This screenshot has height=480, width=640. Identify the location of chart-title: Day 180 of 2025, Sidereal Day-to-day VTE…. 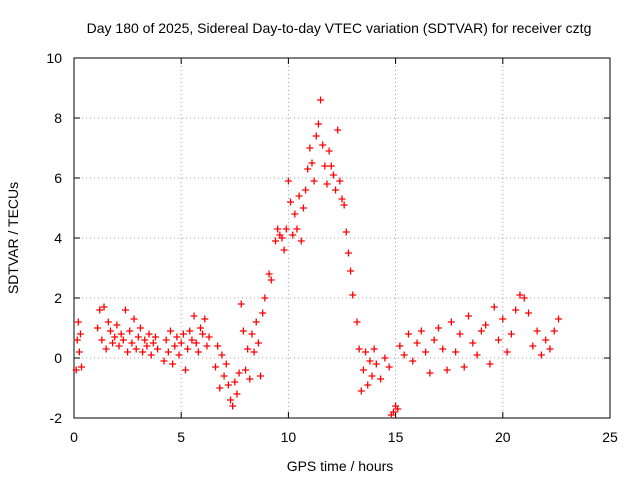
(339, 28).